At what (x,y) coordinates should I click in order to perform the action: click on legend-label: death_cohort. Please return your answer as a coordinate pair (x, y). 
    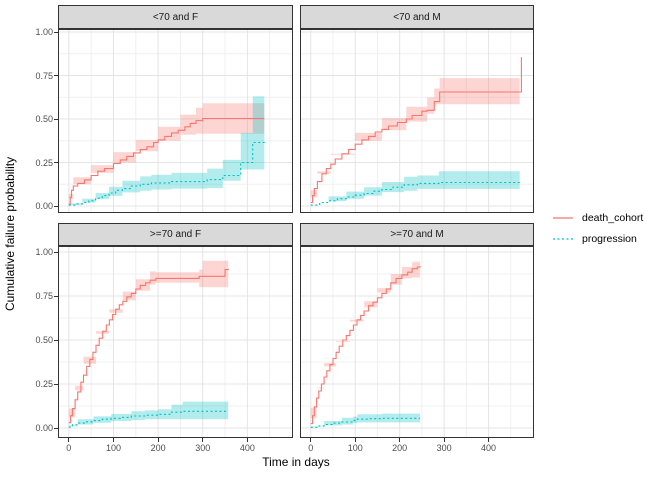
    Looking at the image, I should click on (613, 217).